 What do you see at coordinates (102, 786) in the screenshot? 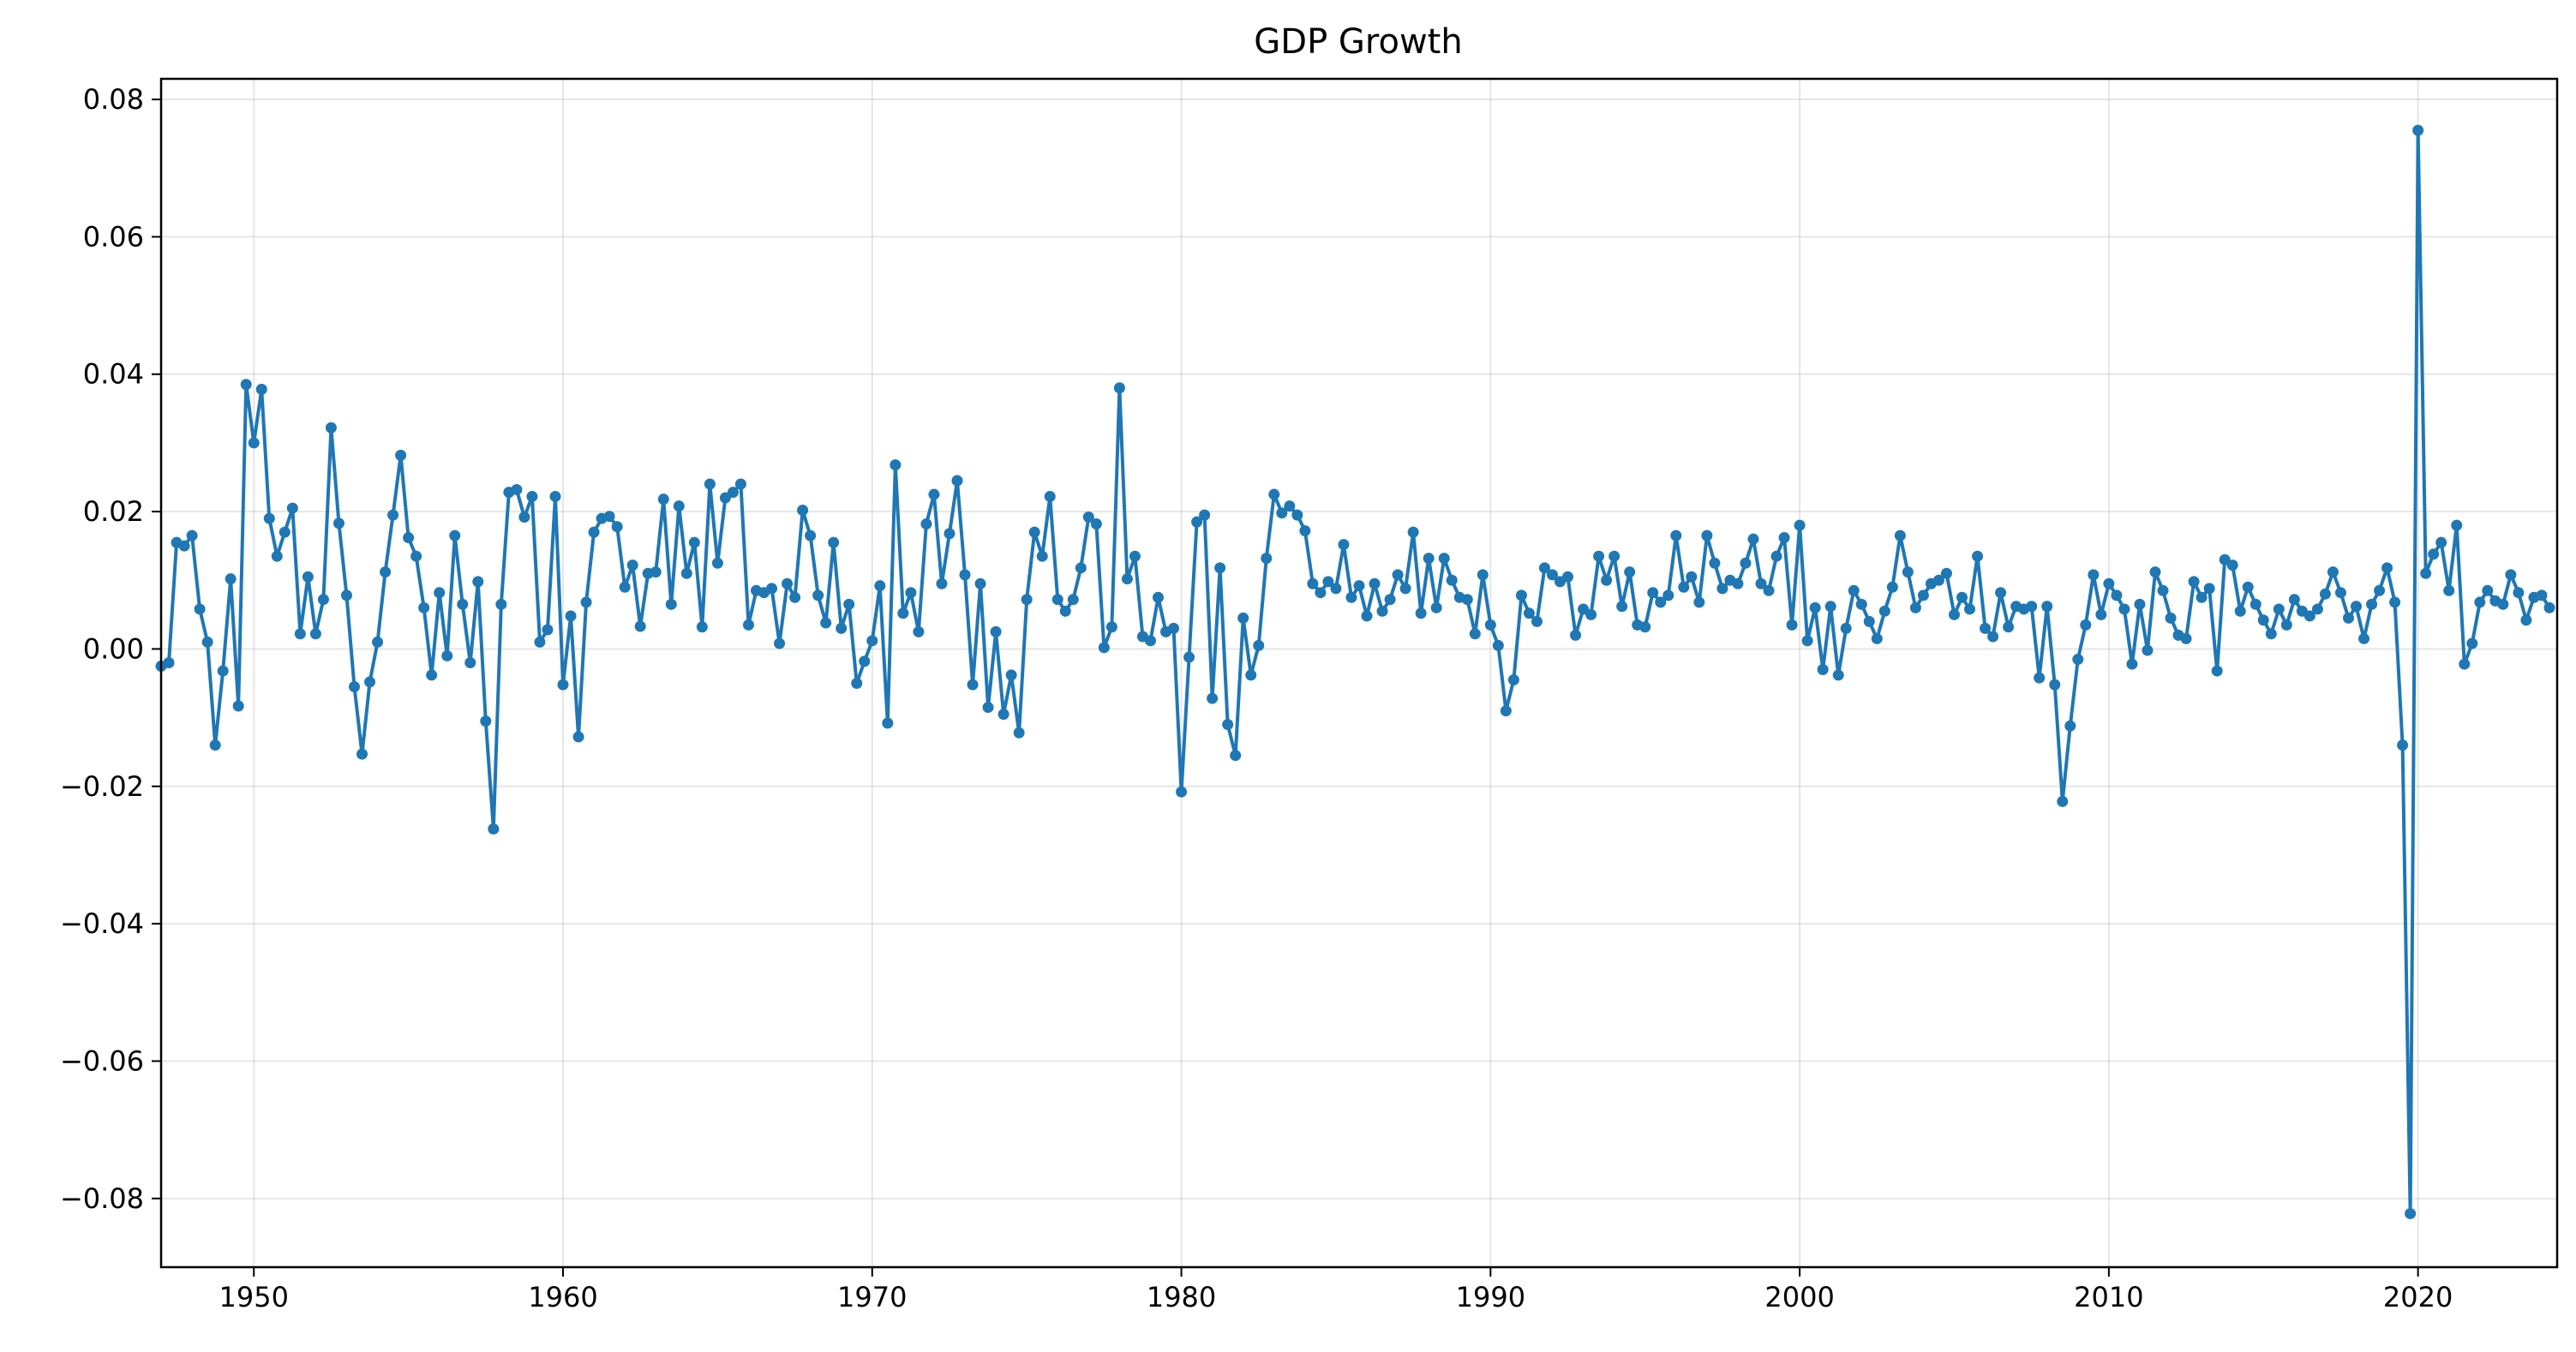
I see `y-tick-label: −0.02` at bounding box center [102, 786].